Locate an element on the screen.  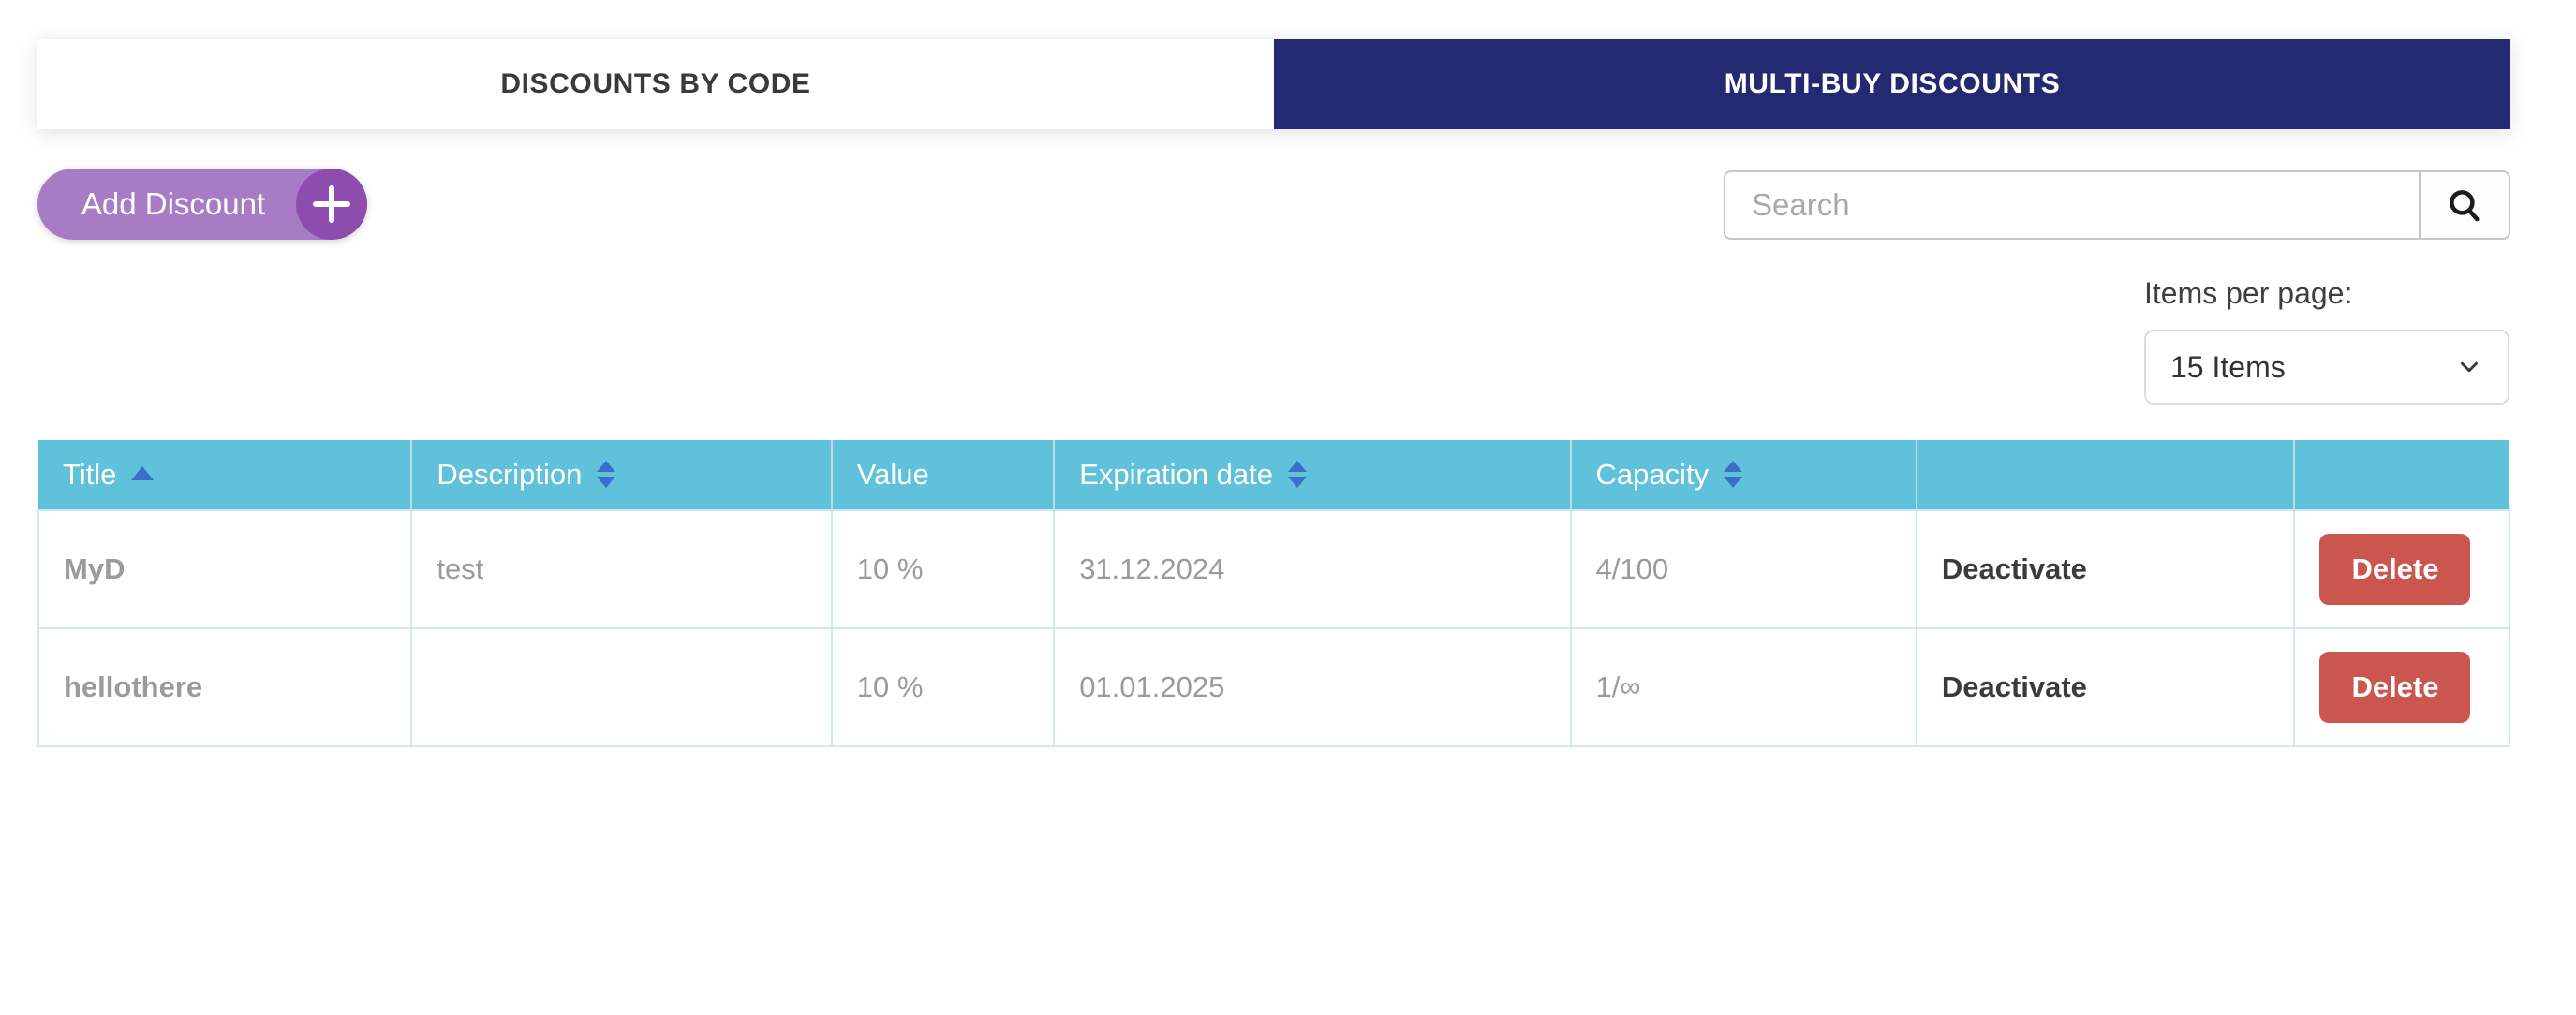
search-bar is located at coordinates (2117, 205).